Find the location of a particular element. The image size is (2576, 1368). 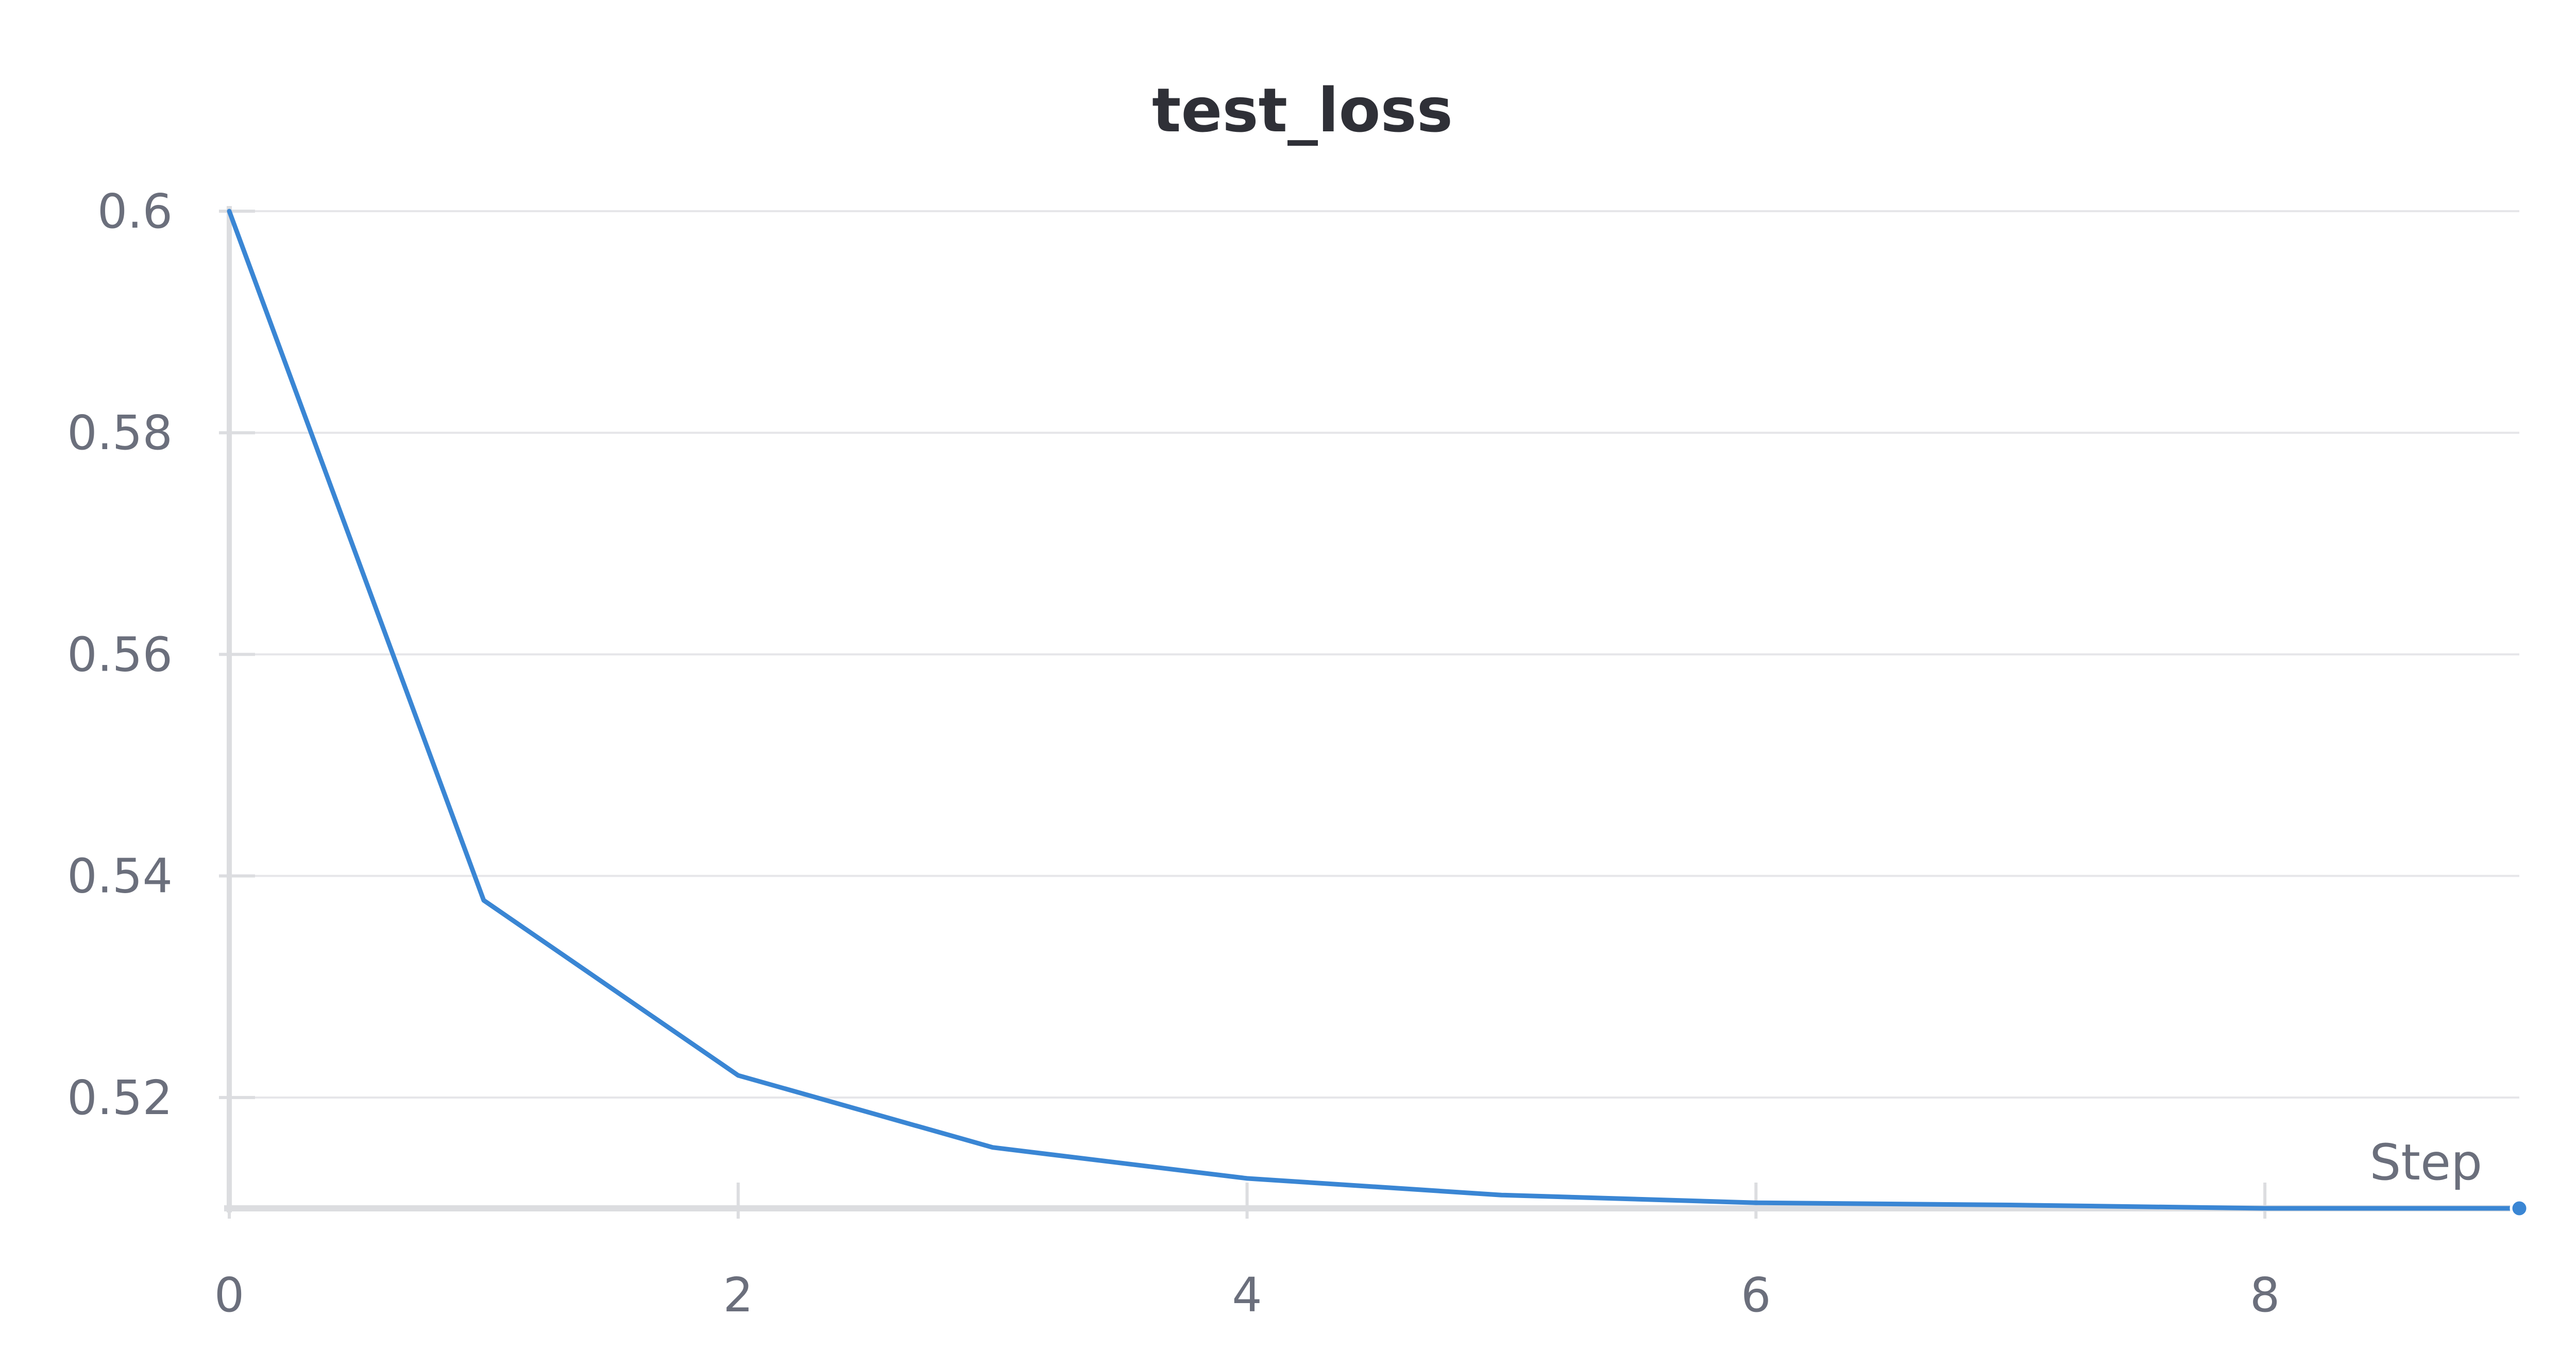

x-tick-label: 6 is located at coordinates (1756, 1295).